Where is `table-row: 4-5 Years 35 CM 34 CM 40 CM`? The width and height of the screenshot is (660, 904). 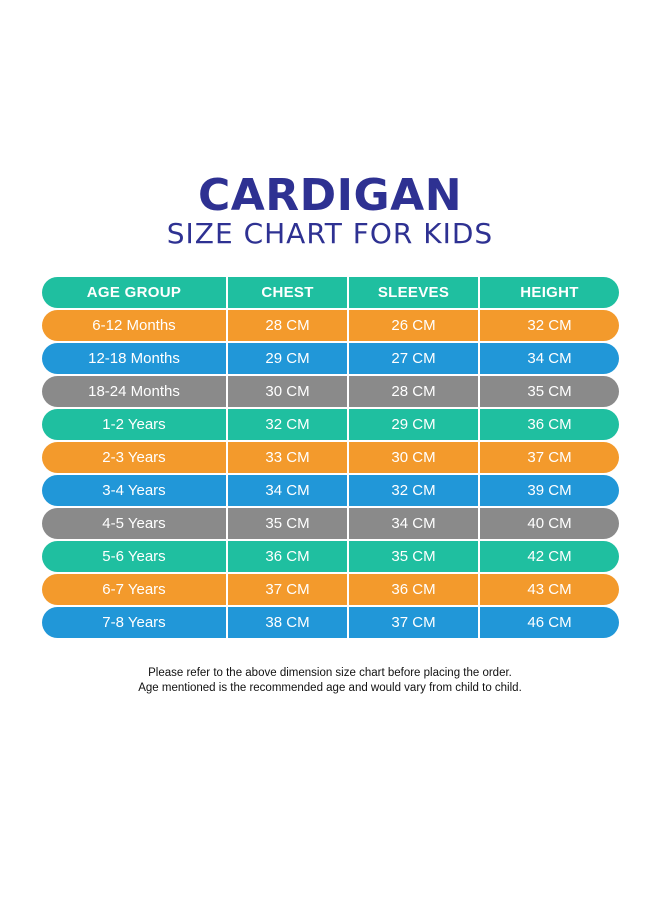 table-row: 4-5 Years 35 CM 34 CM 40 CM is located at coordinates (330, 523).